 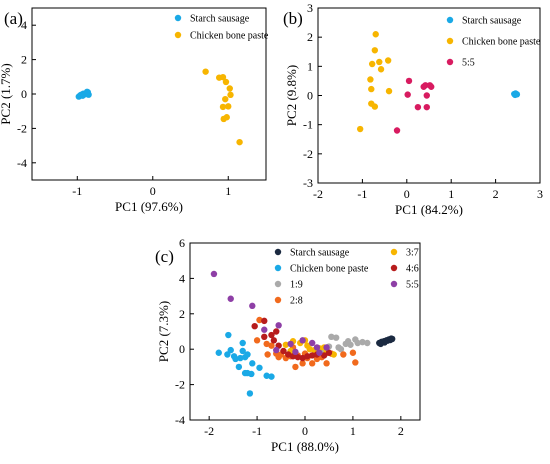 What do you see at coordinates (291, 95) in the screenshot?
I see `y-axis-label: PC2 (9.8%)` at bounding box center [291, 95].